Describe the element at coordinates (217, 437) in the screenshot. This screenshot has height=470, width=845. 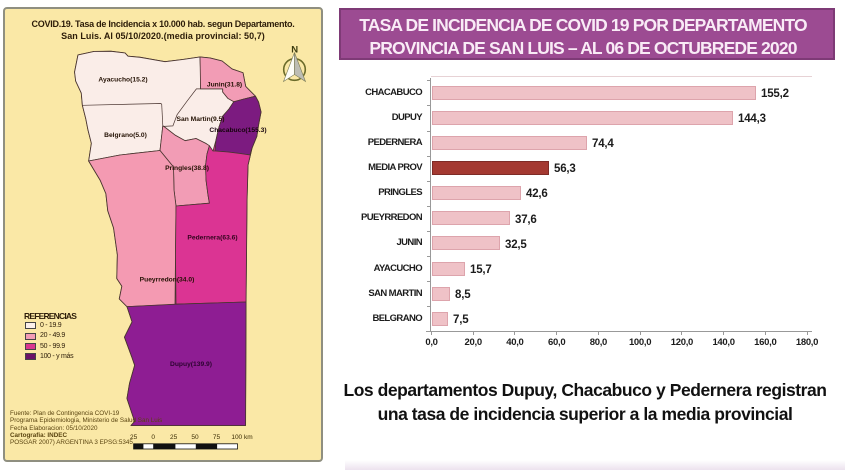
I see `svg-text: 75` at that location.